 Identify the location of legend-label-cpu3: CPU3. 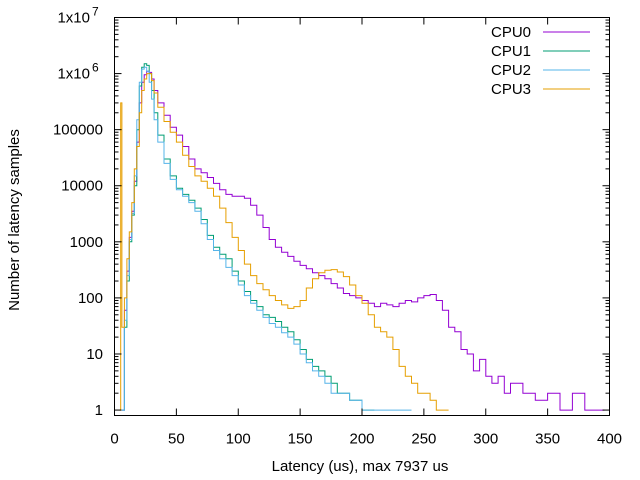
(511, 89).